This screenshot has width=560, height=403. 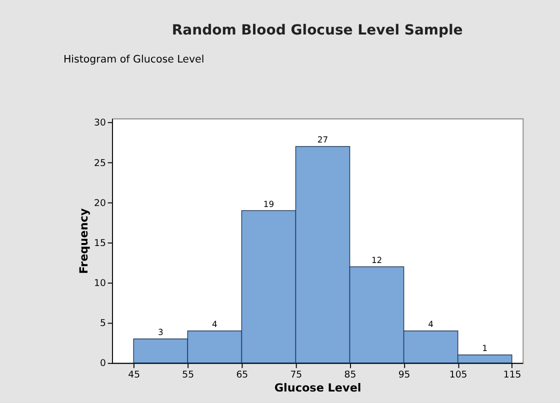 What do you see at coordinates (100, 284) in the screenshot?
I see `y-tick-label: 10` at bounding box center [100, 284].